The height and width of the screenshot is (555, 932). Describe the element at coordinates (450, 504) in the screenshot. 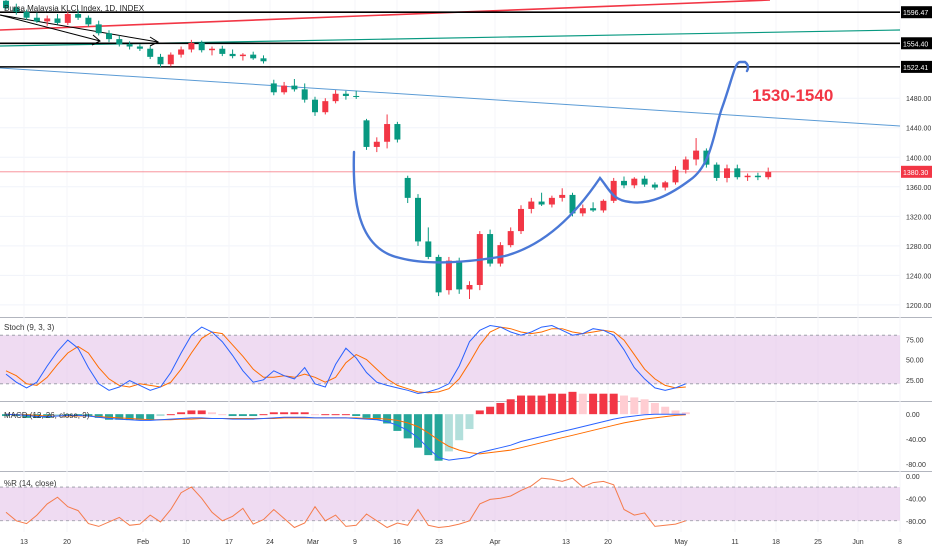

I see `wr-band` at that location.